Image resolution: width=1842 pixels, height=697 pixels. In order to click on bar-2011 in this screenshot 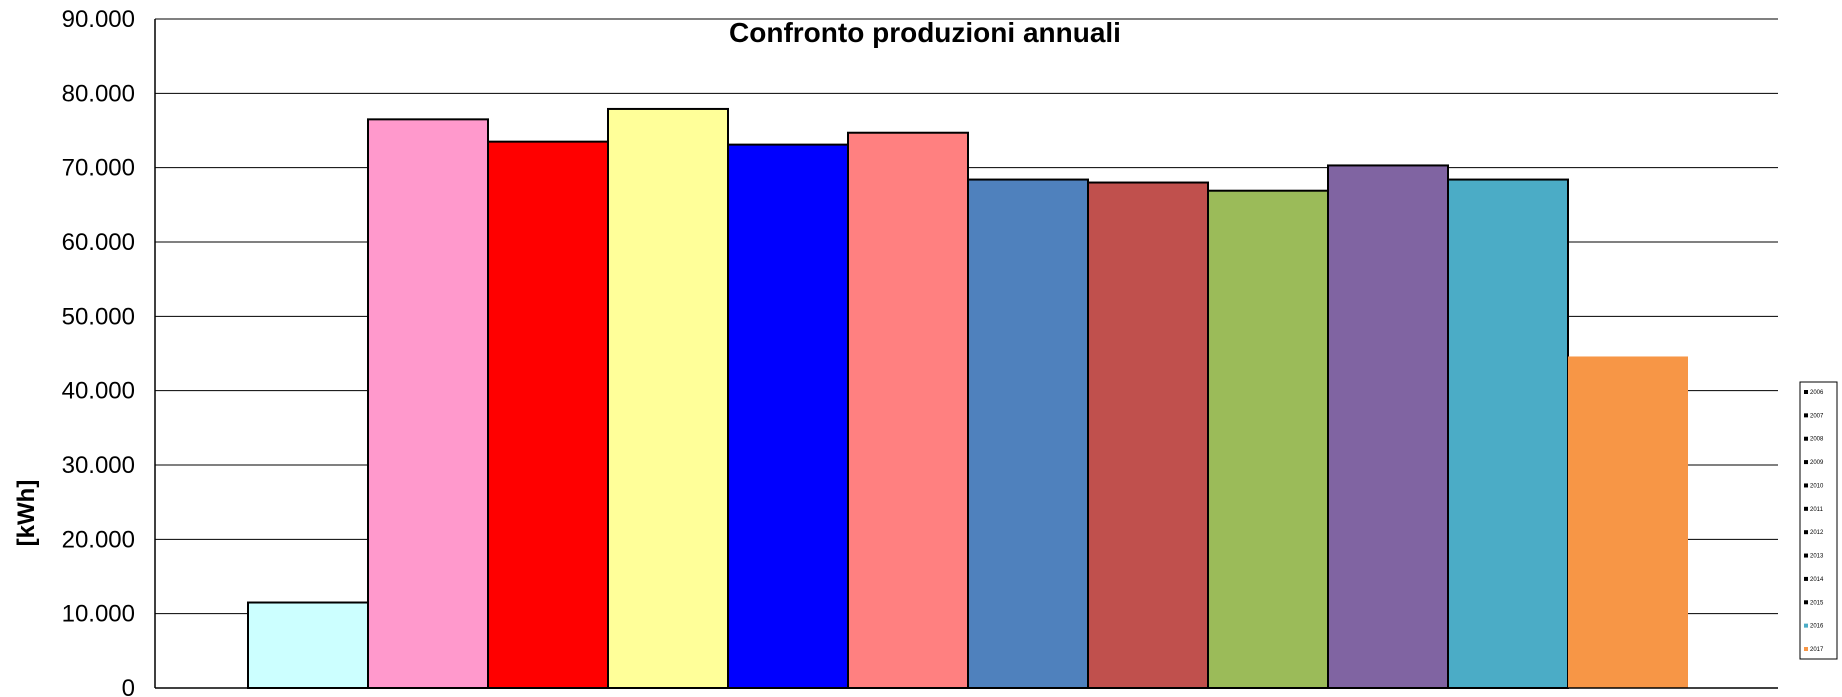, I will do `click(908, 410)`.